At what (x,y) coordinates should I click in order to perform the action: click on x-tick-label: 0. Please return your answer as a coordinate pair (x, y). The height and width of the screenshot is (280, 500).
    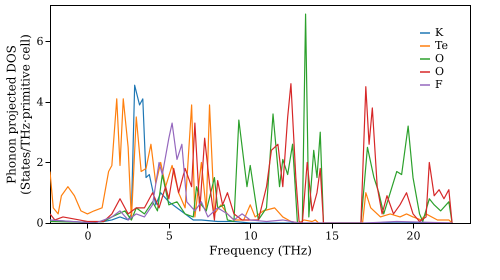
    Looking at the image, I should click on (88, 236).